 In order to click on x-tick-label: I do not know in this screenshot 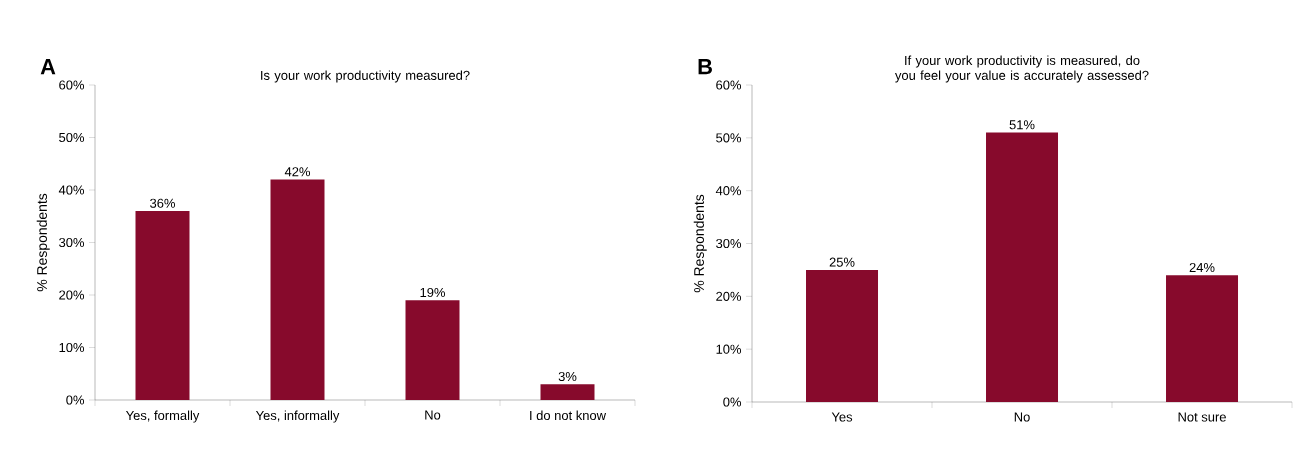, I will do `click(568, 415)`.